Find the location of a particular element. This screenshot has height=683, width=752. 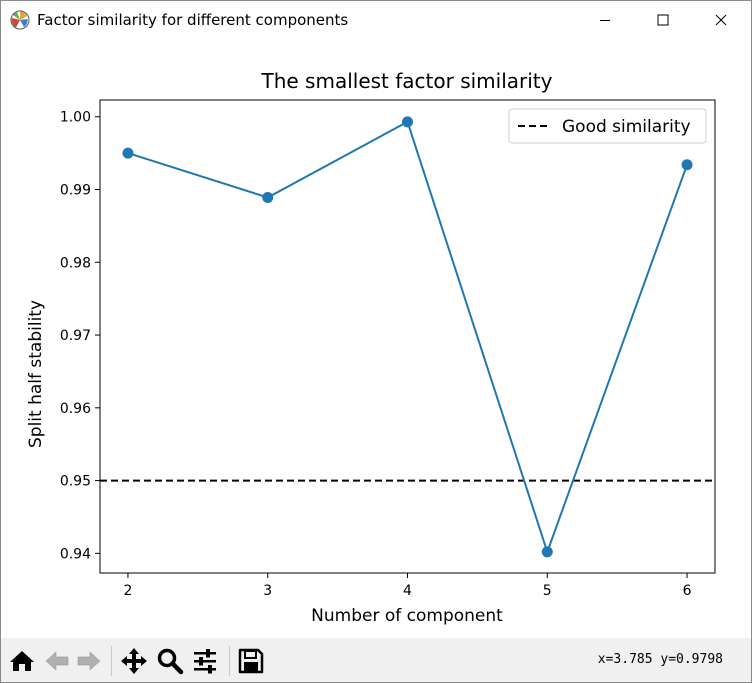

home-icon is located at coordinates (22, 661).